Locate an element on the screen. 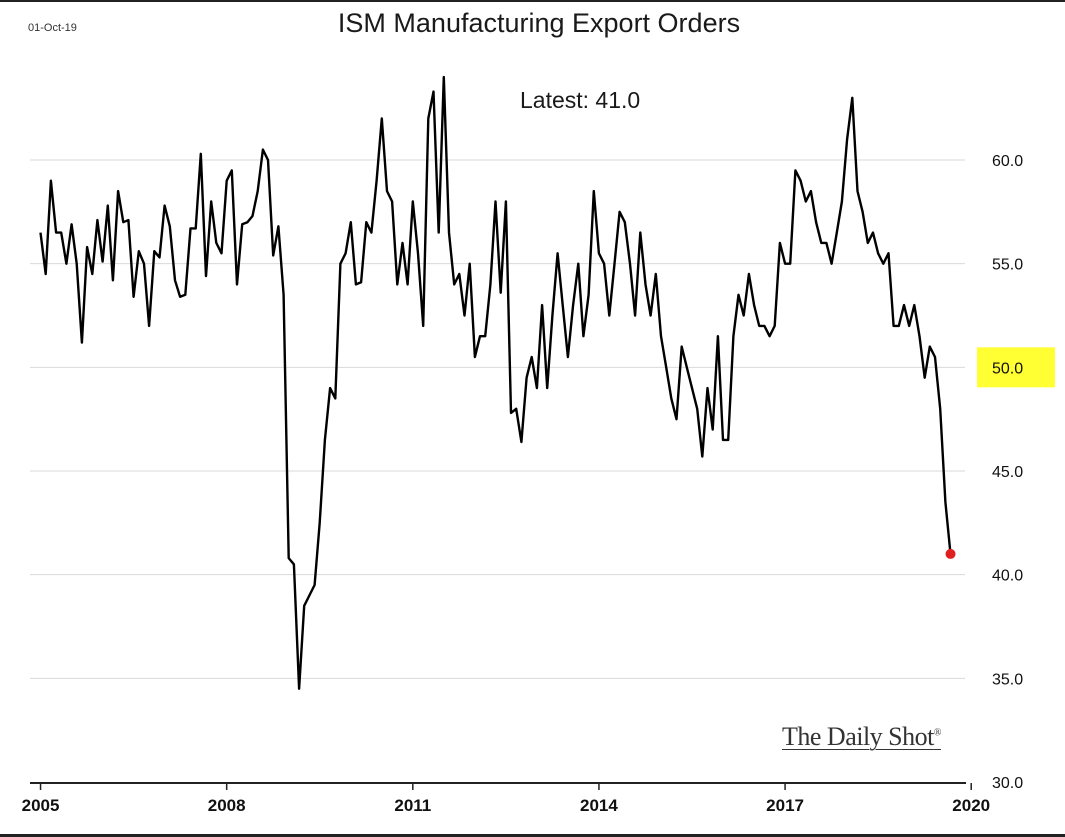 Image resolution: width=1065 pixels, height=837 pixels. x-tick-label: 2005 is located at coordinates (41, 805).